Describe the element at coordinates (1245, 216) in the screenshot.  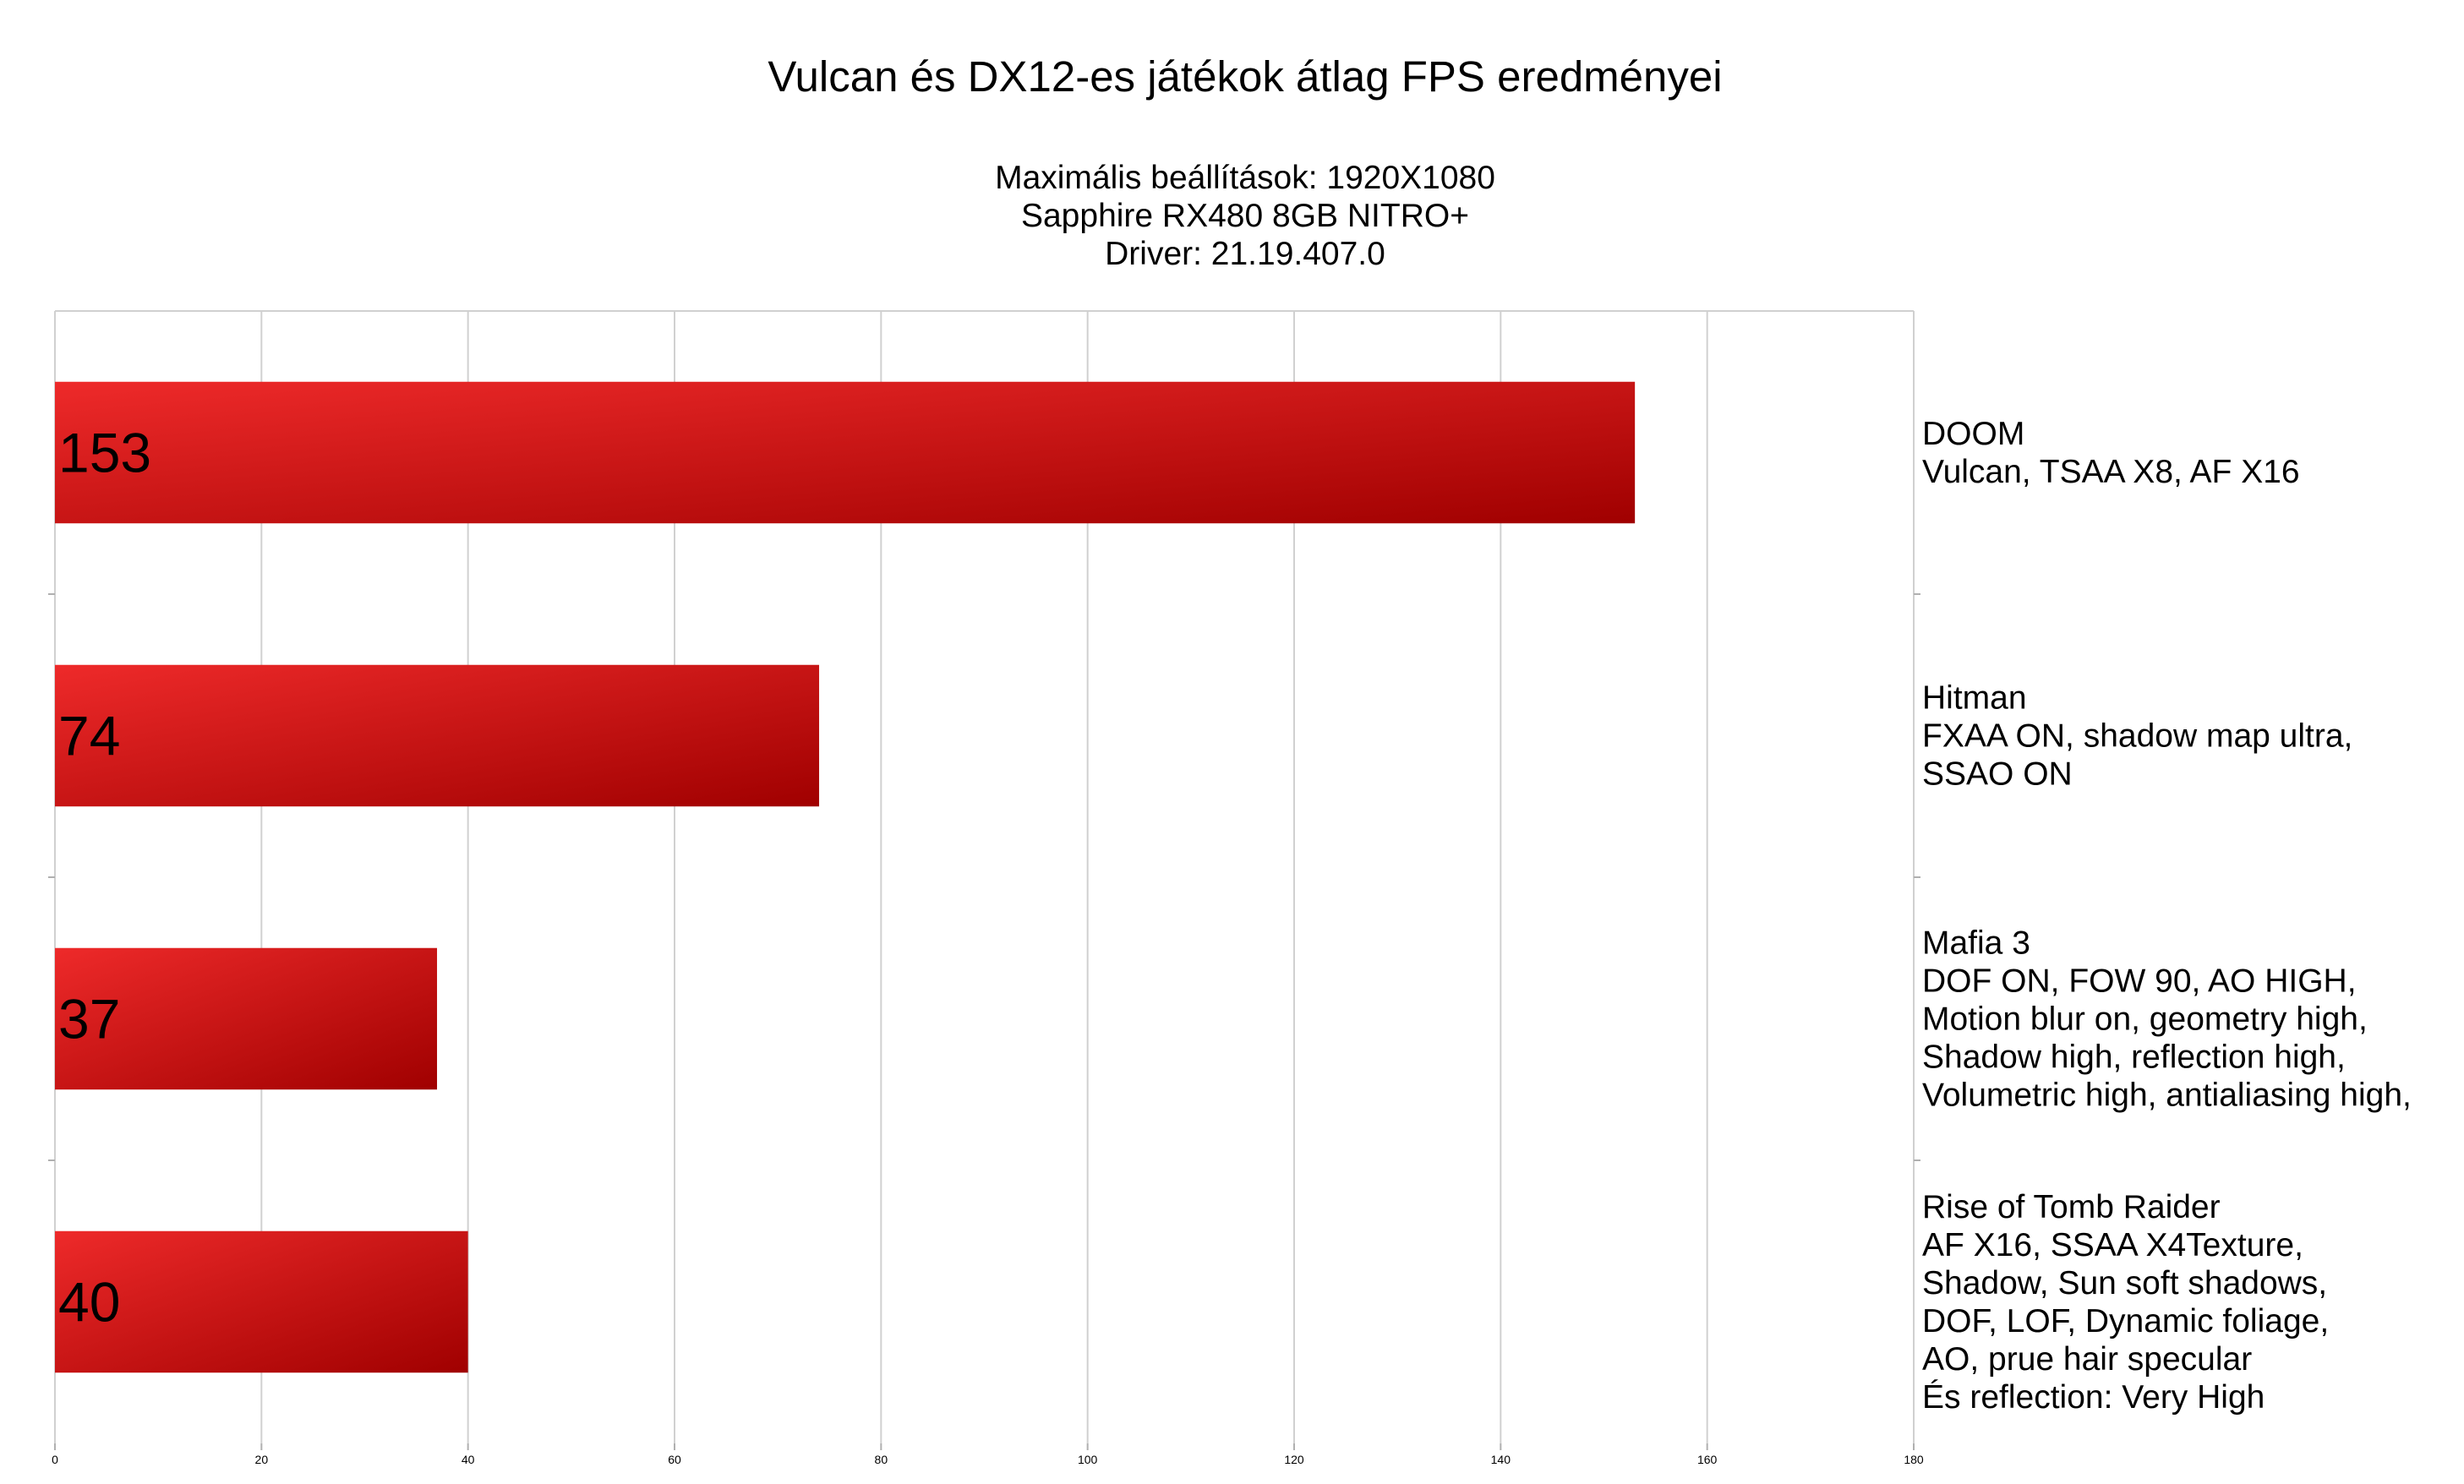
I see `chart-subtitle-line-2: Sapphire RX480 8GB NITRO+` at that location.